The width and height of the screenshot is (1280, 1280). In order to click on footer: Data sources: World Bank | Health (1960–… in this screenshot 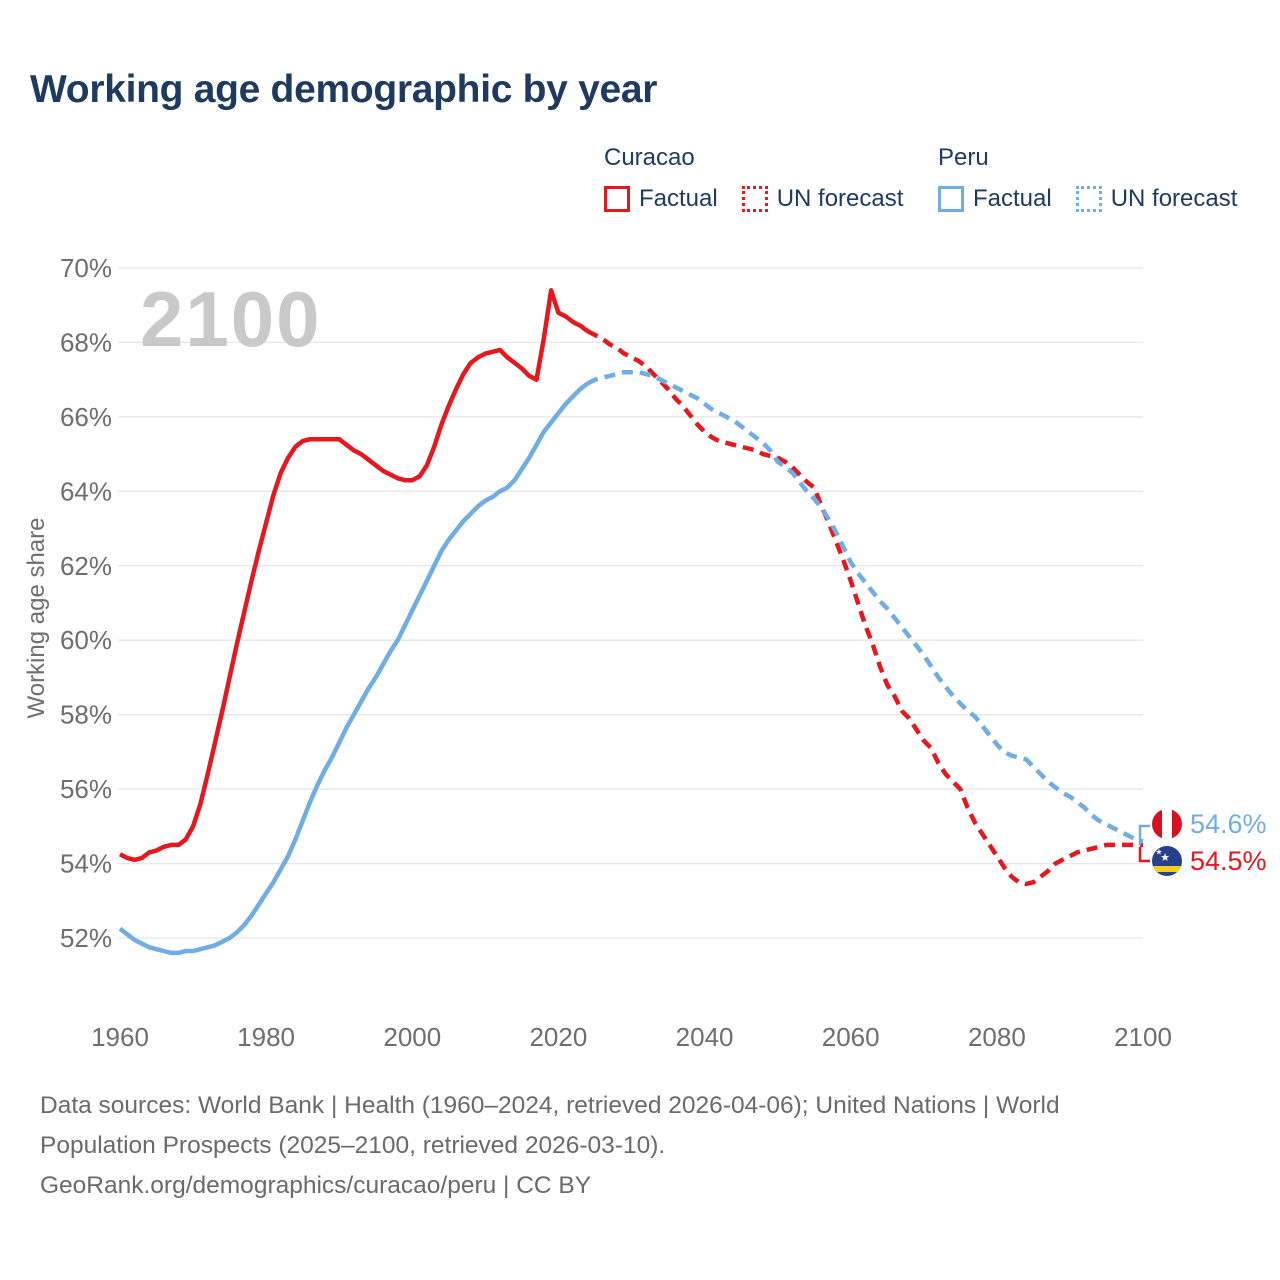, I will do `click(550, 1146)`.